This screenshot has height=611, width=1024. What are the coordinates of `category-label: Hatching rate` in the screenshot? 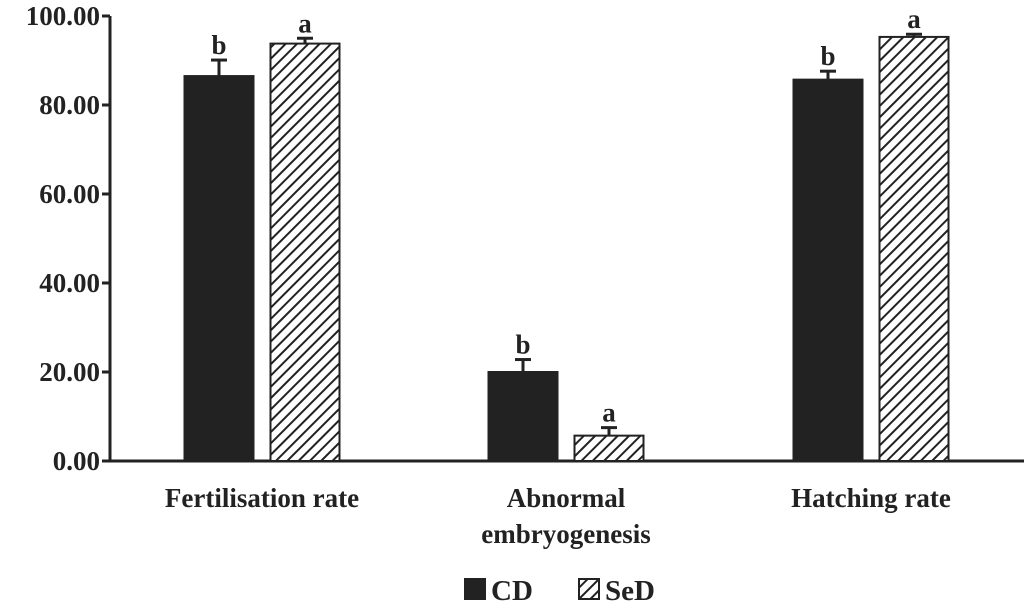 It's located at (871, 498).